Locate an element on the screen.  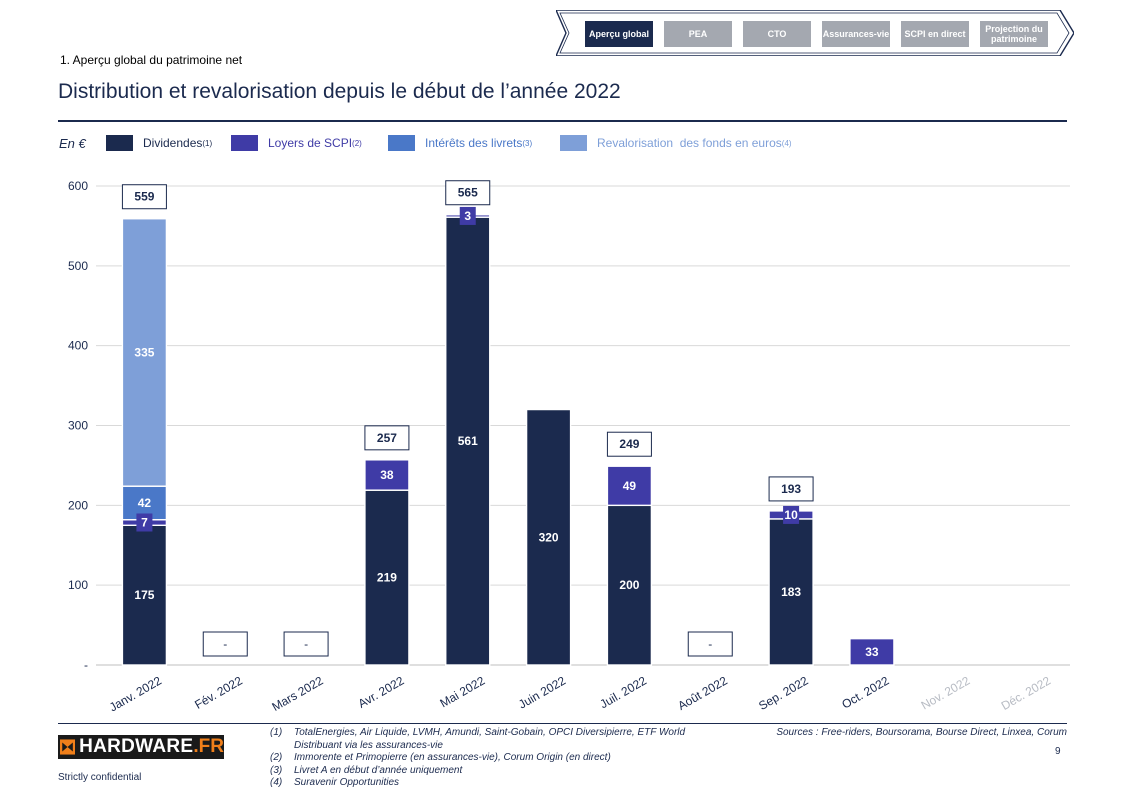
y-tick-label: 100 is located at coordinates (78, 585).